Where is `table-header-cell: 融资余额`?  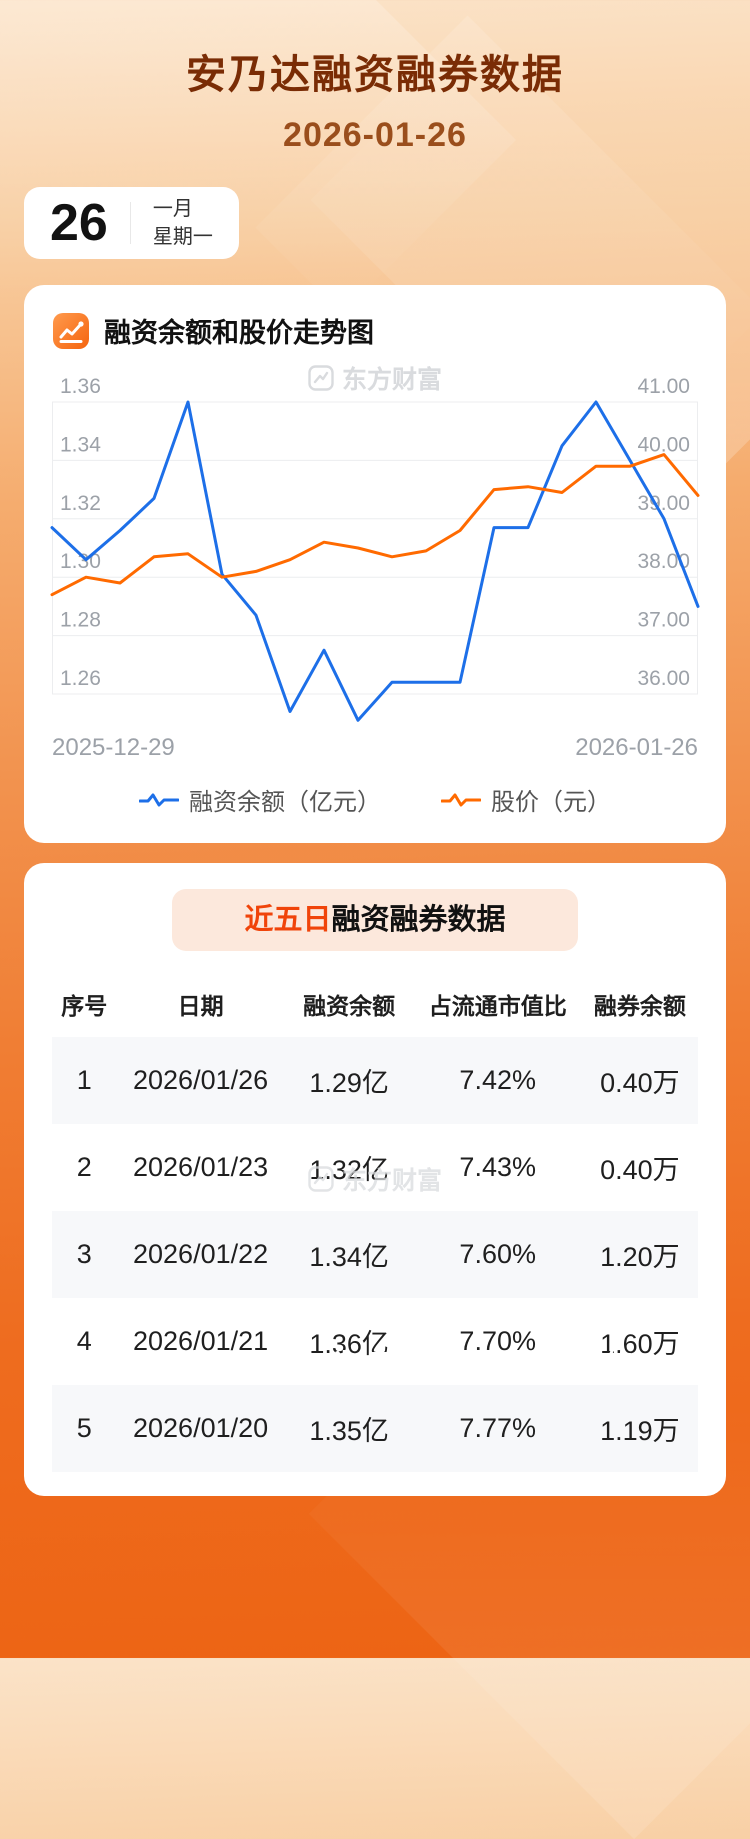
table-header-cell: 融资余额 is located at coordinates (349, 1006).